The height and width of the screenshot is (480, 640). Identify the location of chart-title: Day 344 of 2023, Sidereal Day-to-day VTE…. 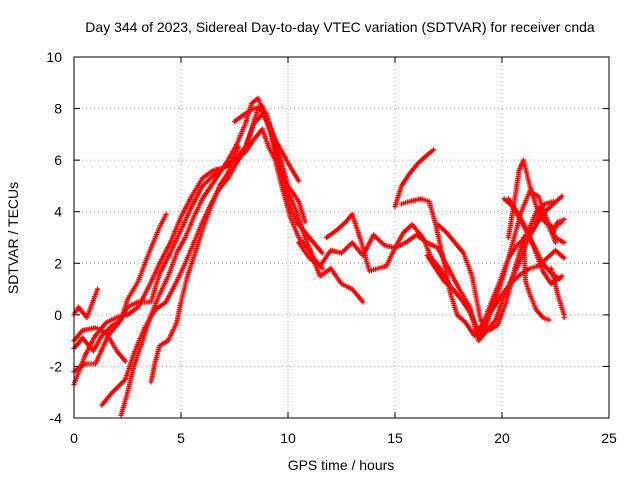
(340, 27).